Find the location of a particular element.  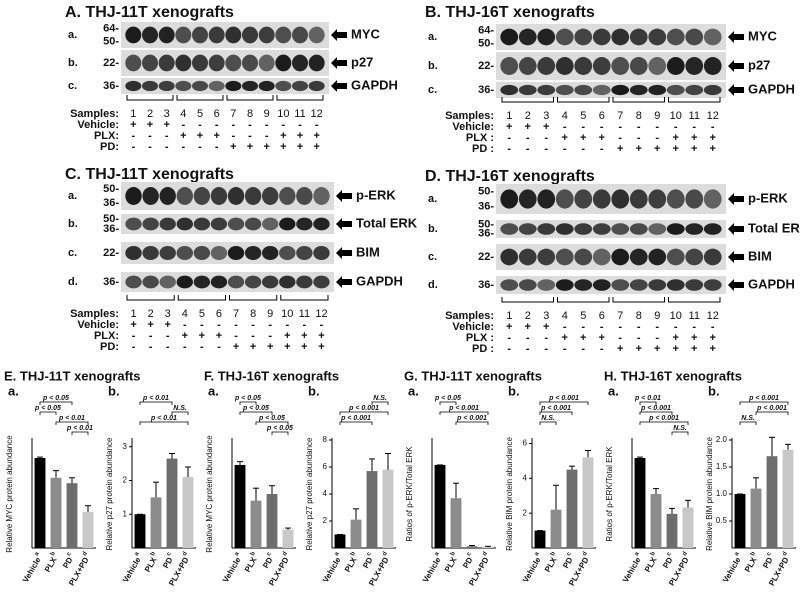

sample-number: 12 is located at coordinates (317, 114).